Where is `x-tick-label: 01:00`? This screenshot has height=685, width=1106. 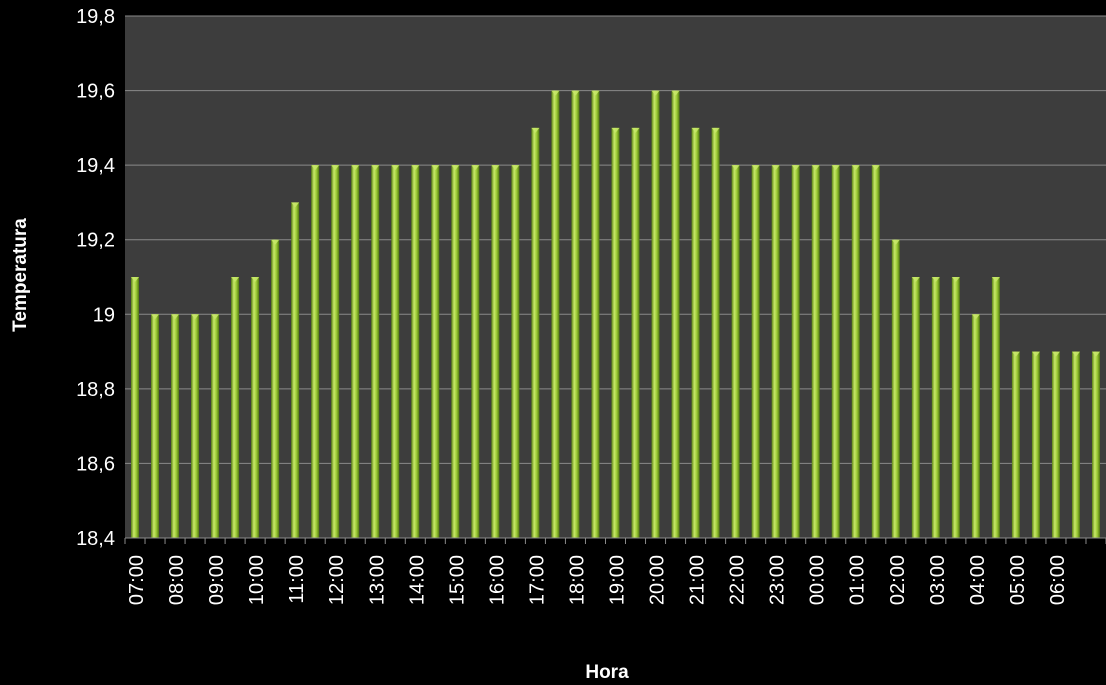
x-tick-label: 01:00 is located at coordinates (858, 580).